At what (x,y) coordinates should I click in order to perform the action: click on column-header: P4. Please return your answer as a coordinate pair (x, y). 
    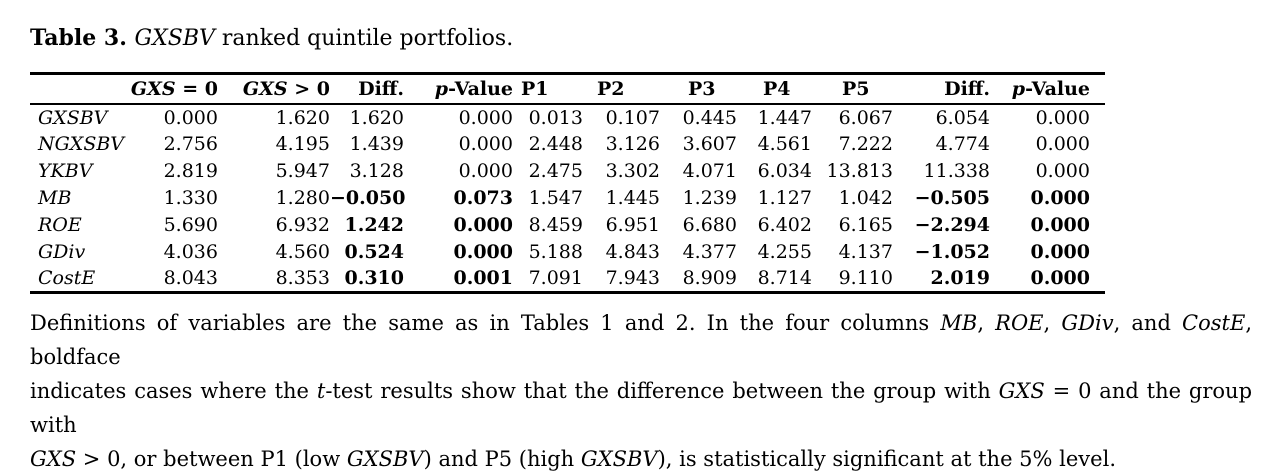
    Looking at the image, I should click on (774, 89).